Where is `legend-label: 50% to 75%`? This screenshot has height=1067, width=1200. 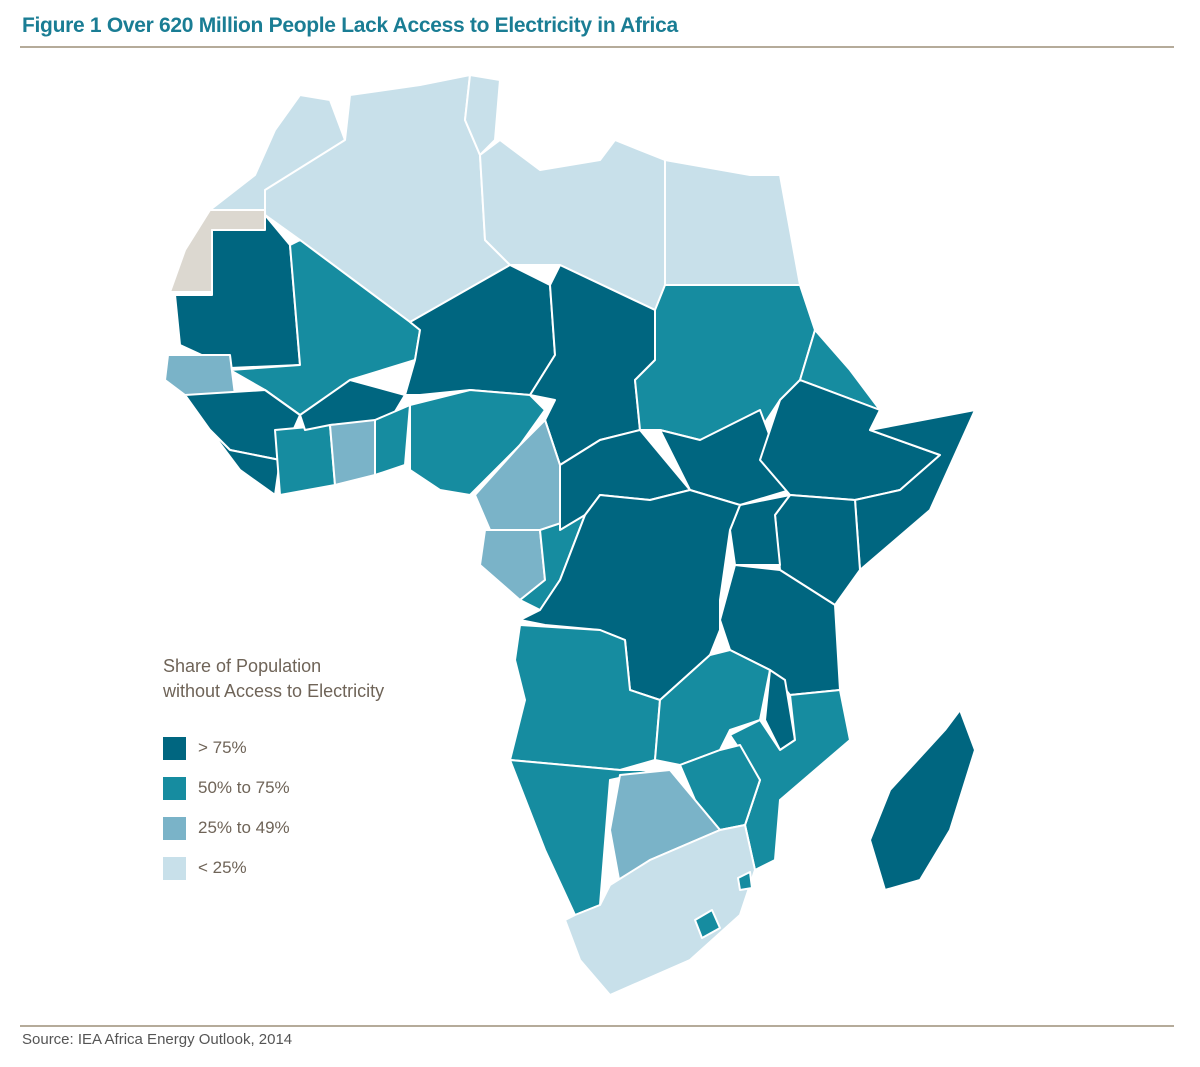
legend-label: 50% to 75% is located at coordinates (244, 787).